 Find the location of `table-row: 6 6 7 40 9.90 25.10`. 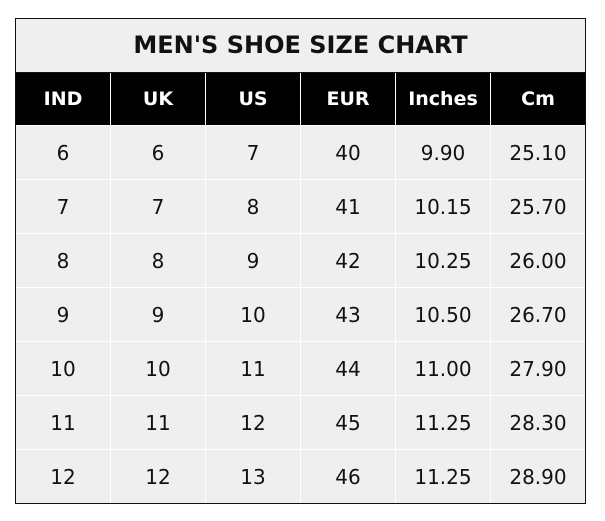

table-row: 6 6 7 40 9.90 25.10 is located at coordinates (300, 152).